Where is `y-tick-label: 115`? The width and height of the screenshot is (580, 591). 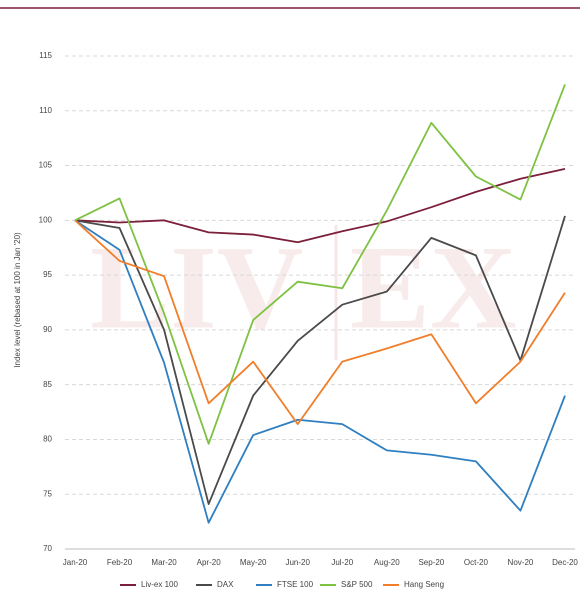 y-tick-label: 115 is located at coordinates (45, 55).